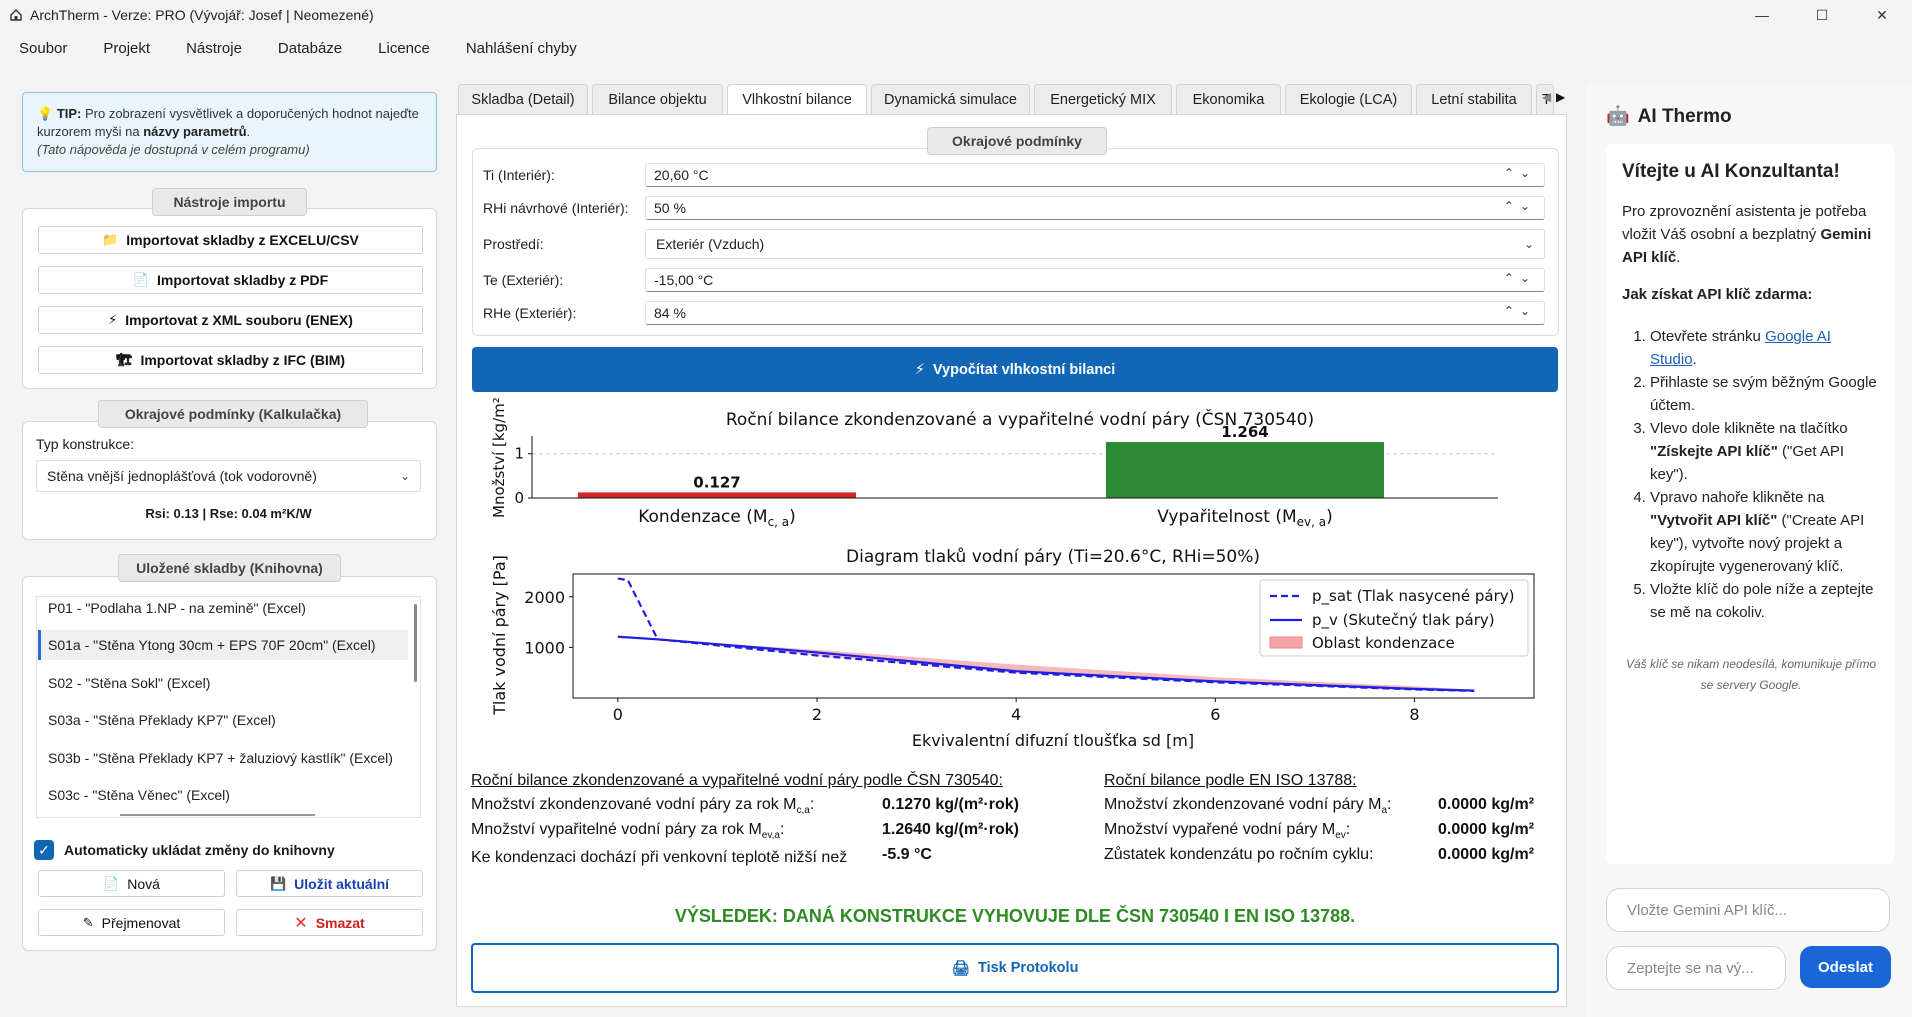 This screenshot has width=1912, height=1017. I want to click on bar-chart-ylabel: Množství [kg/m², so click(499, 457).